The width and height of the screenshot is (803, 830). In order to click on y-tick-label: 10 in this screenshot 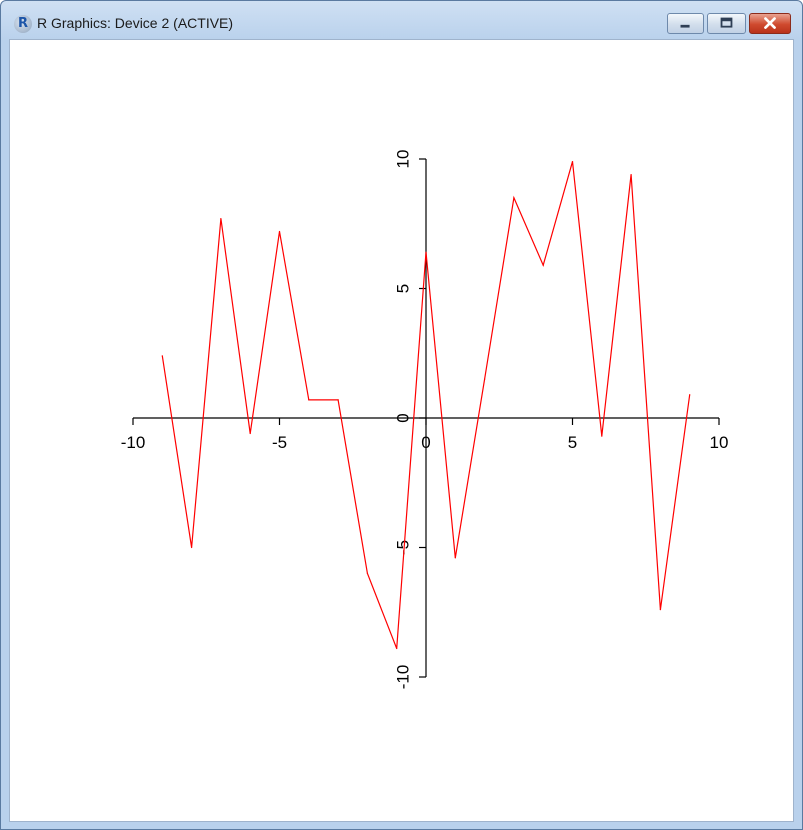, I will do `click(403, 159)`.